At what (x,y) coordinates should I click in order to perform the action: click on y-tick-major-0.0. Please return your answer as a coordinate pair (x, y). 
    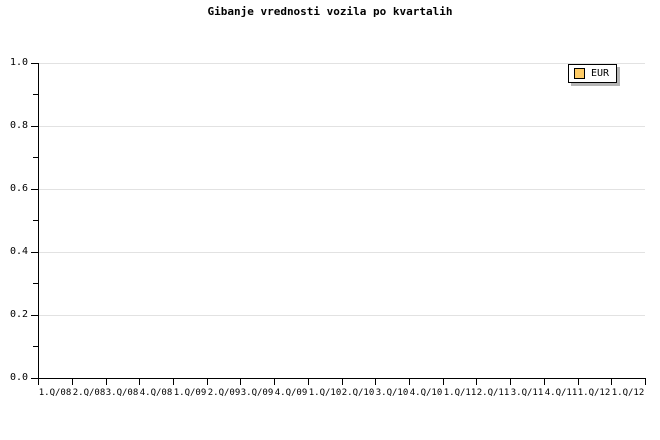
    Looking at the image, I should click on (34, 378).